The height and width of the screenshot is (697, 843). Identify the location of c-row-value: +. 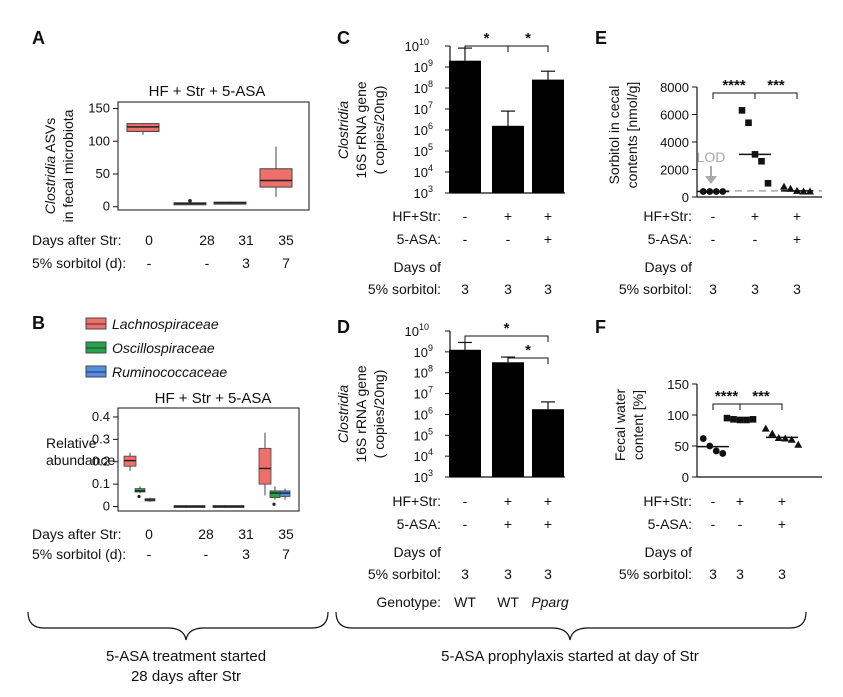
(508, 216).